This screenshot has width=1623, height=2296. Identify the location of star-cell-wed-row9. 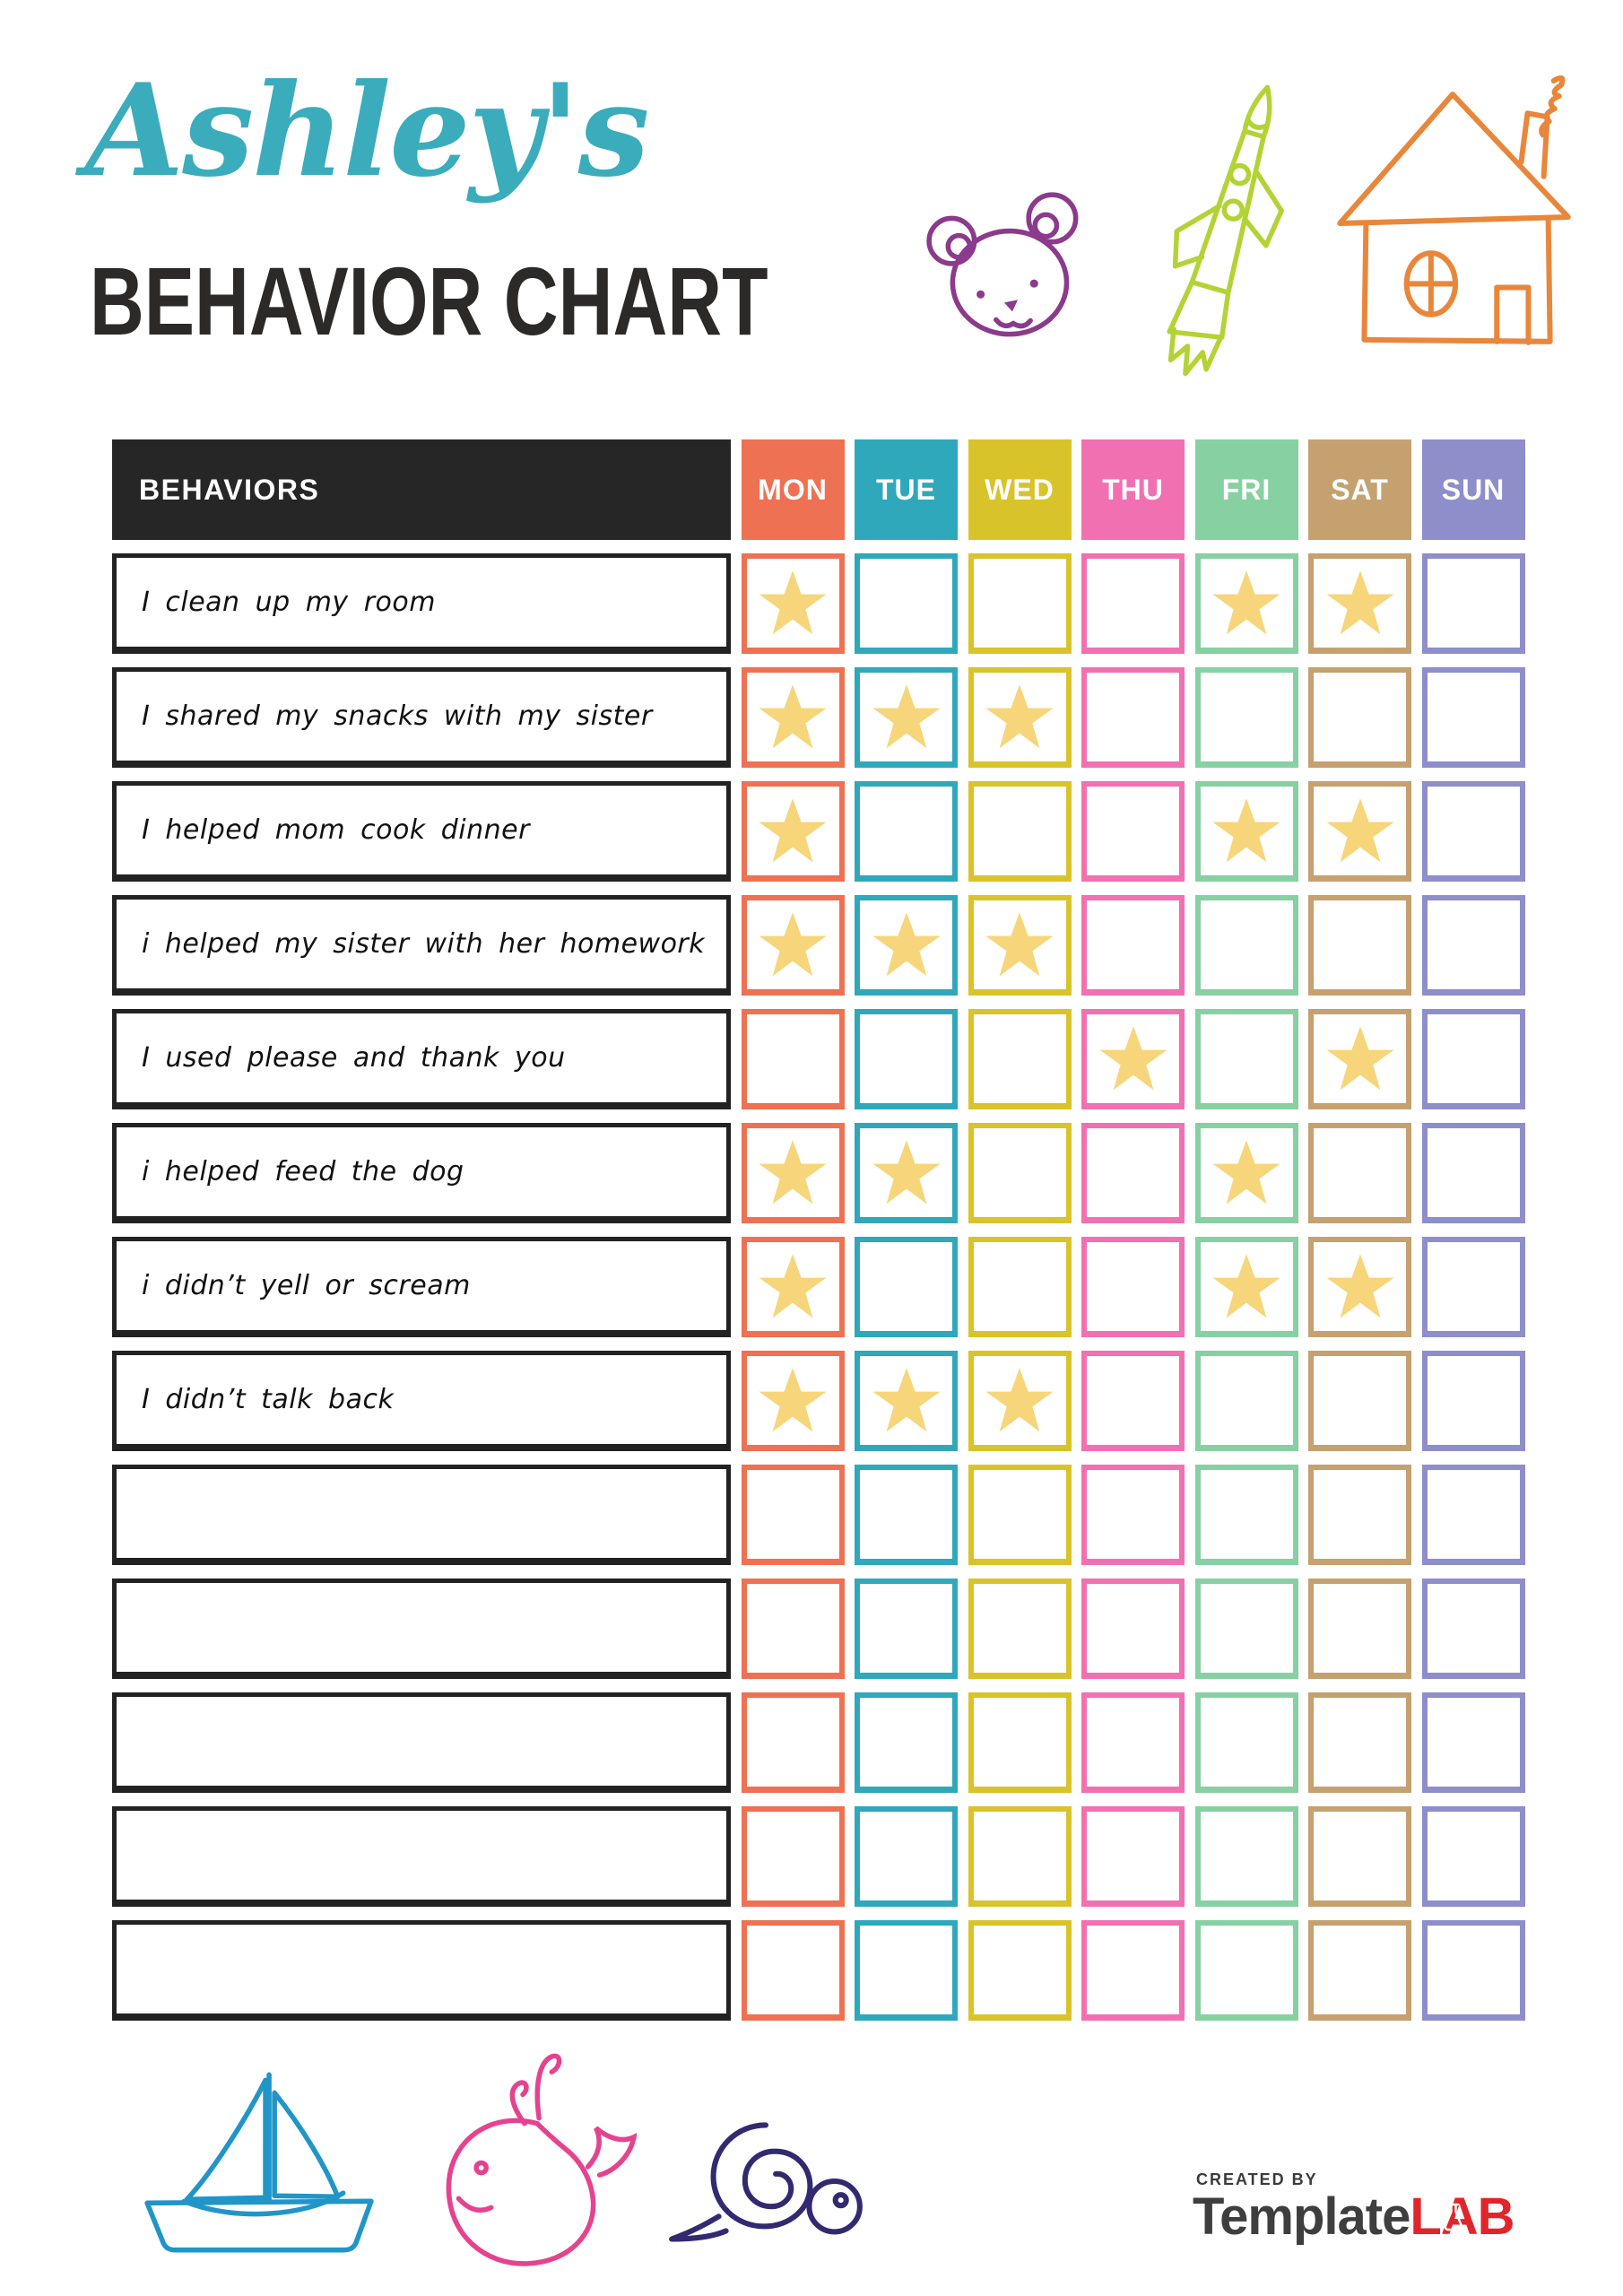
(1020, 1515).